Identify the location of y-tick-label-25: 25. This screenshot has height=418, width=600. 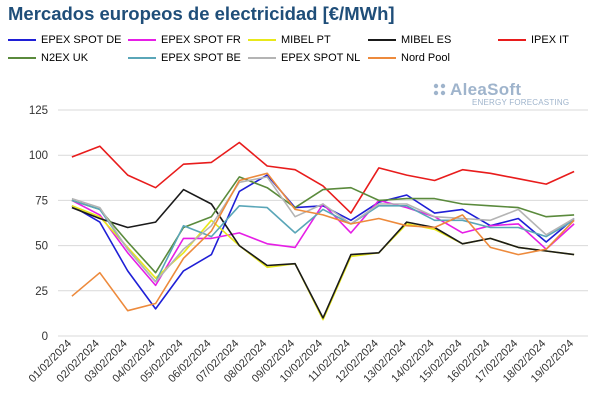
(41, 292).